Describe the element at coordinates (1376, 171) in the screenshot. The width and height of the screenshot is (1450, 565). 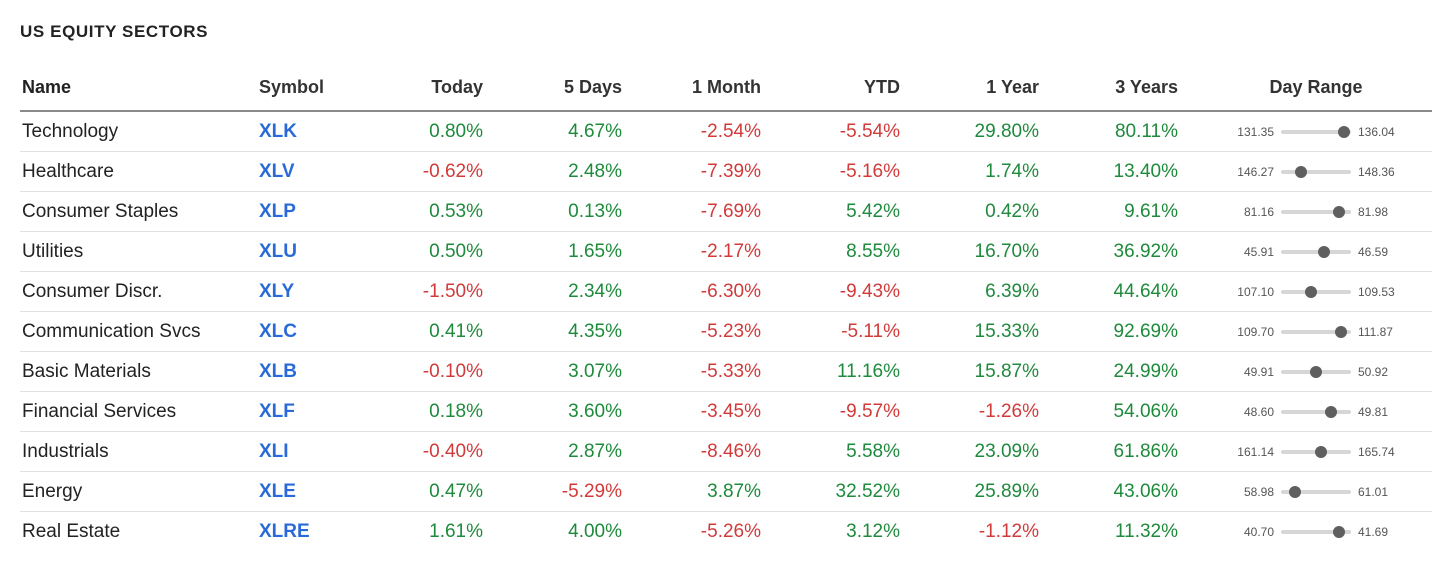
I see `day-range-high: 148.36` at that location.